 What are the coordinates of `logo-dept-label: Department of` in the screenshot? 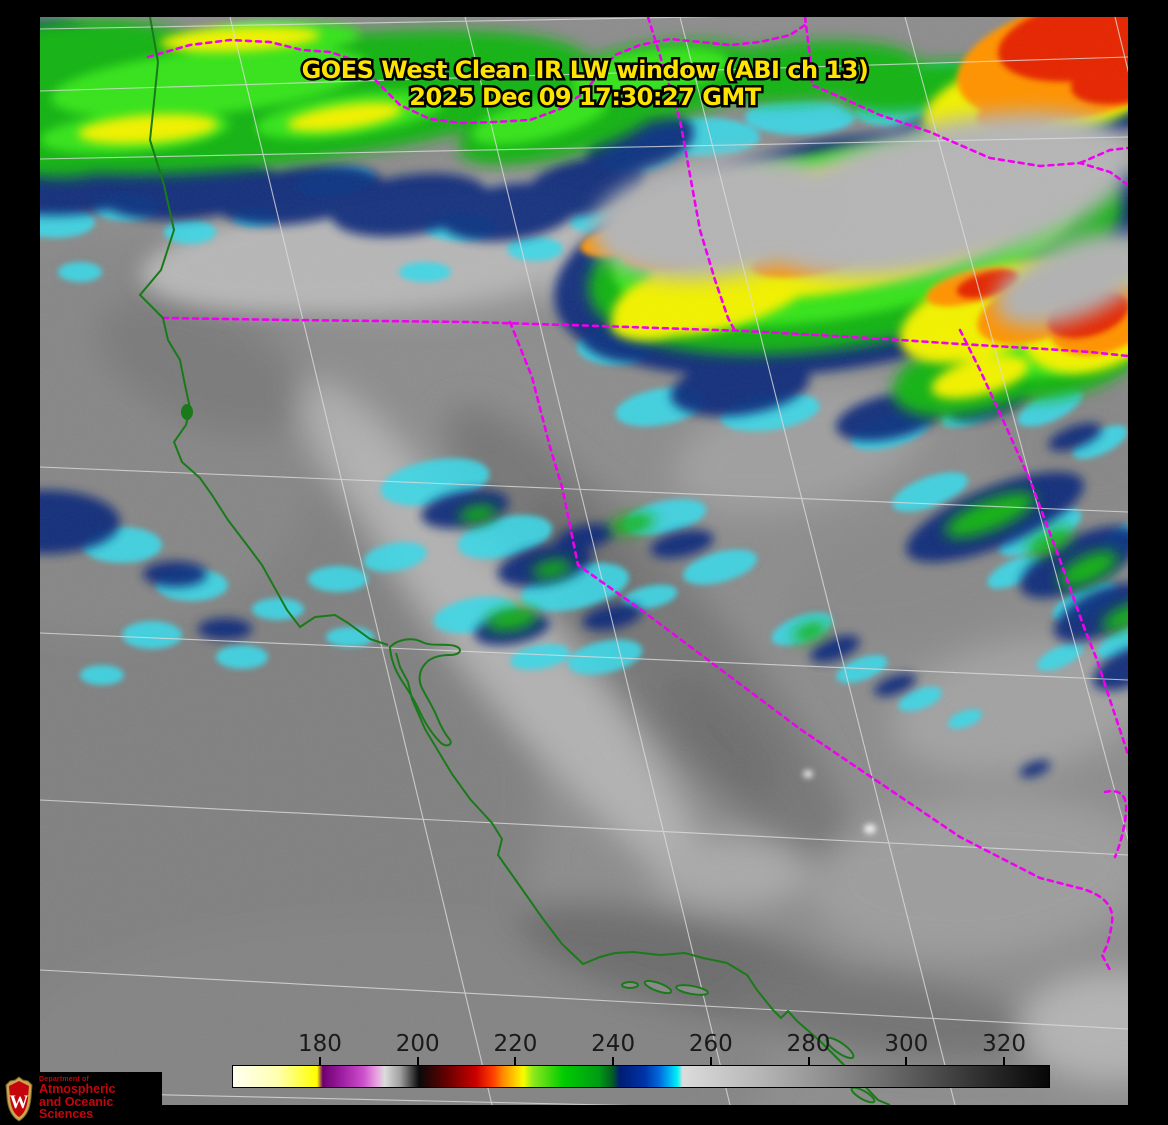 It's located at (64, 1079).